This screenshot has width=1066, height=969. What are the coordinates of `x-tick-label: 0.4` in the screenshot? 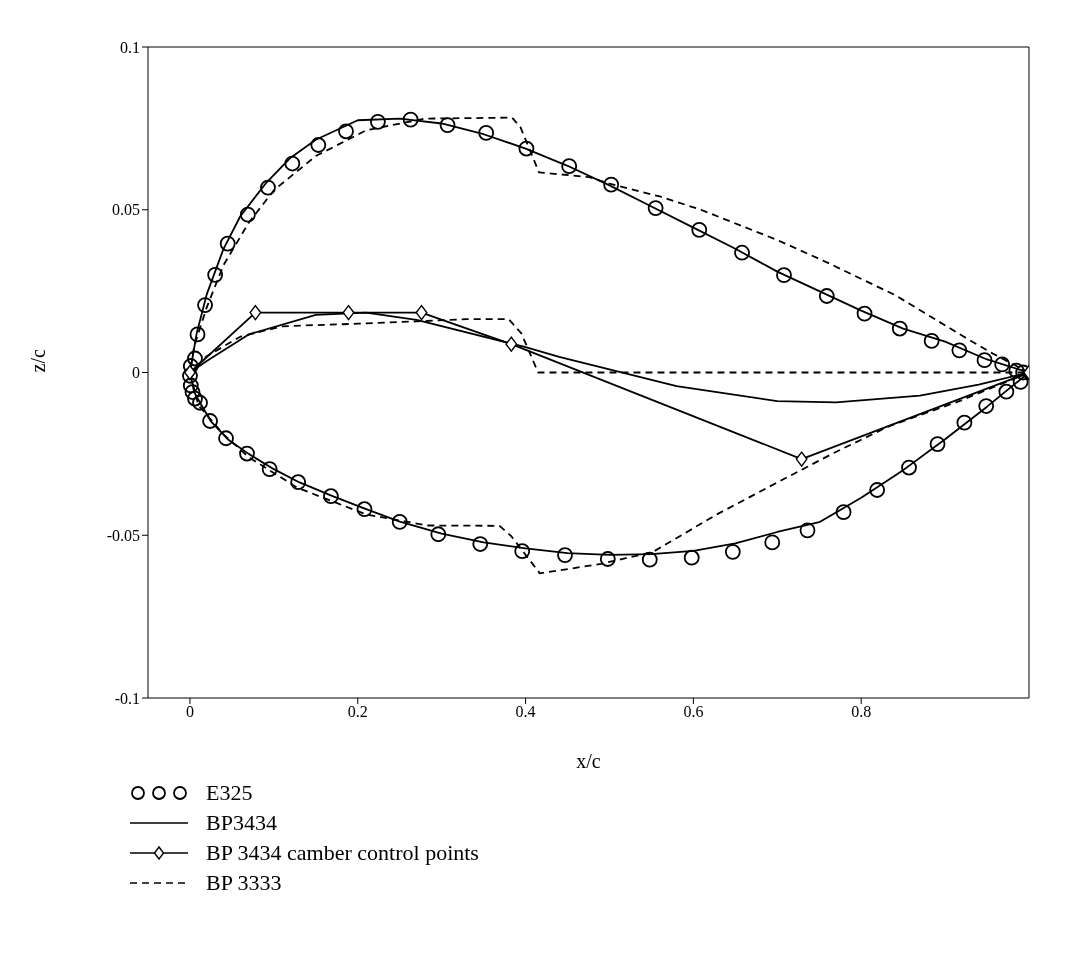 It's located at (525, 712).